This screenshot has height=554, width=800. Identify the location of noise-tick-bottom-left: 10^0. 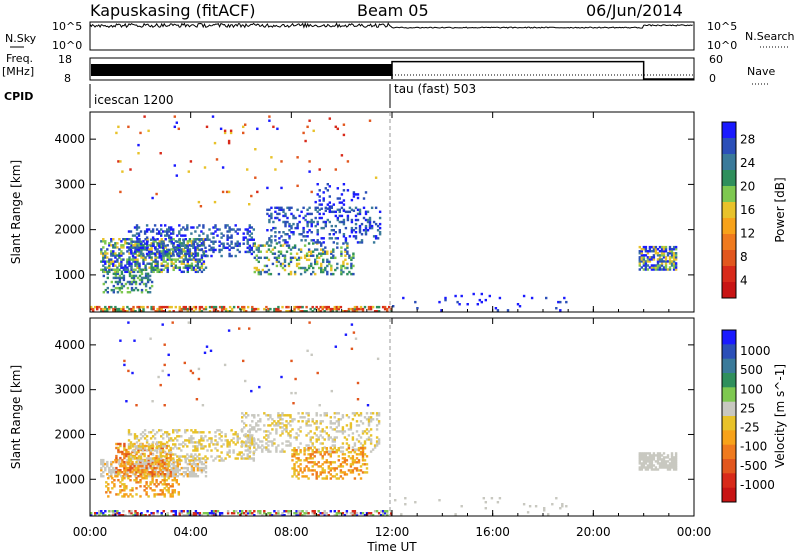
(67, 45).